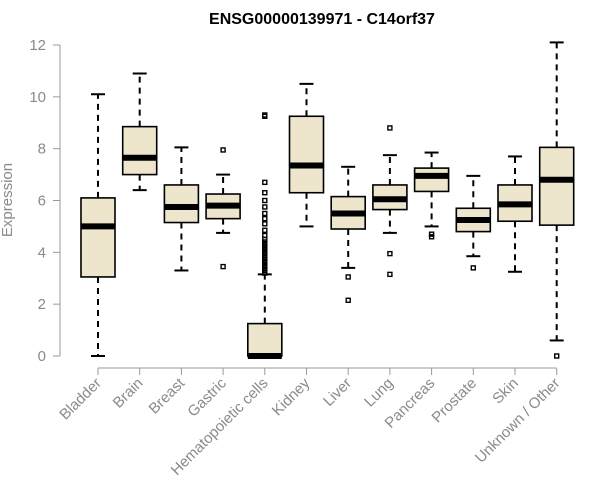  I want to click on x-tick-label: Lung, so click(379, 393).